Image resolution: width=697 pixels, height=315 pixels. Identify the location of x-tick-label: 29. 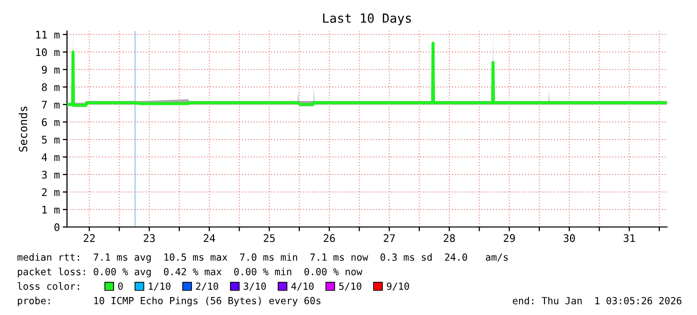
(509, 238).